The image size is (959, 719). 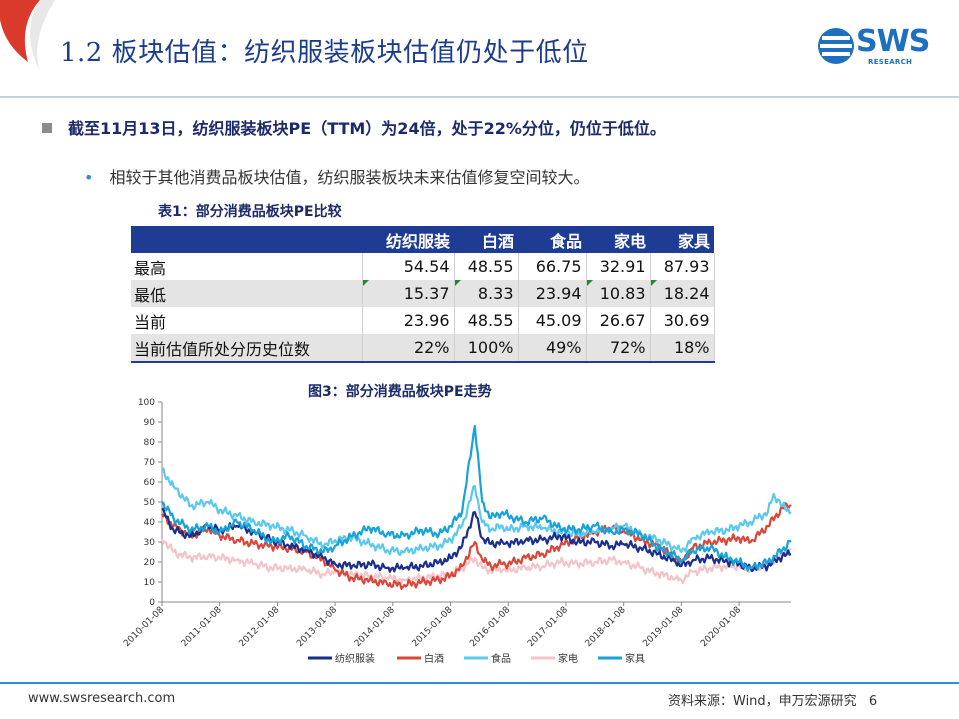 What do you see at coordinates (247, 320) in the screenshot?
I see `row-label: 当前` at bounding box center [247, 320].